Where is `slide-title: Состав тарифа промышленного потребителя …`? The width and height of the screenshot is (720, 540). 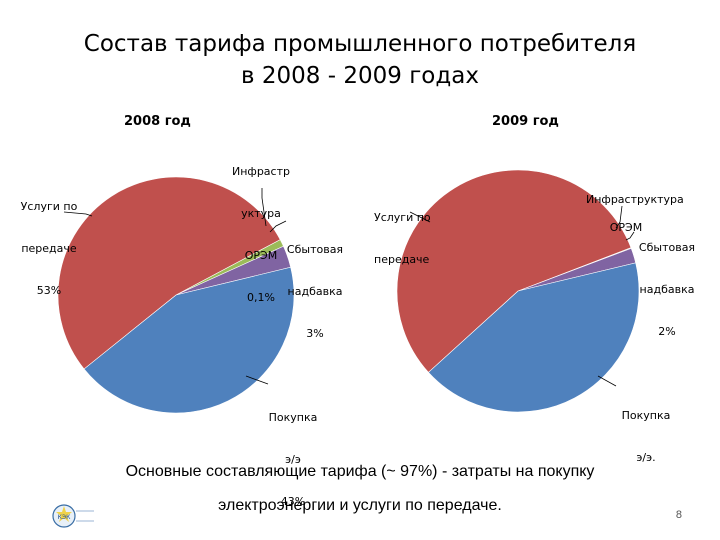
slide-title: Состав тарифа промышленного потребителя … is located at coordinates (360, 60).